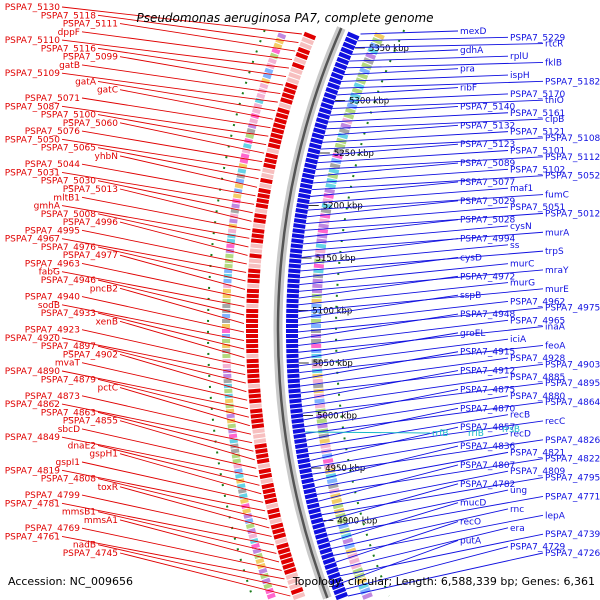 The width and height of the screenshot is (600, 600). I want to click on forward-gene-label: PSPA7_4933, so click(68, 314).